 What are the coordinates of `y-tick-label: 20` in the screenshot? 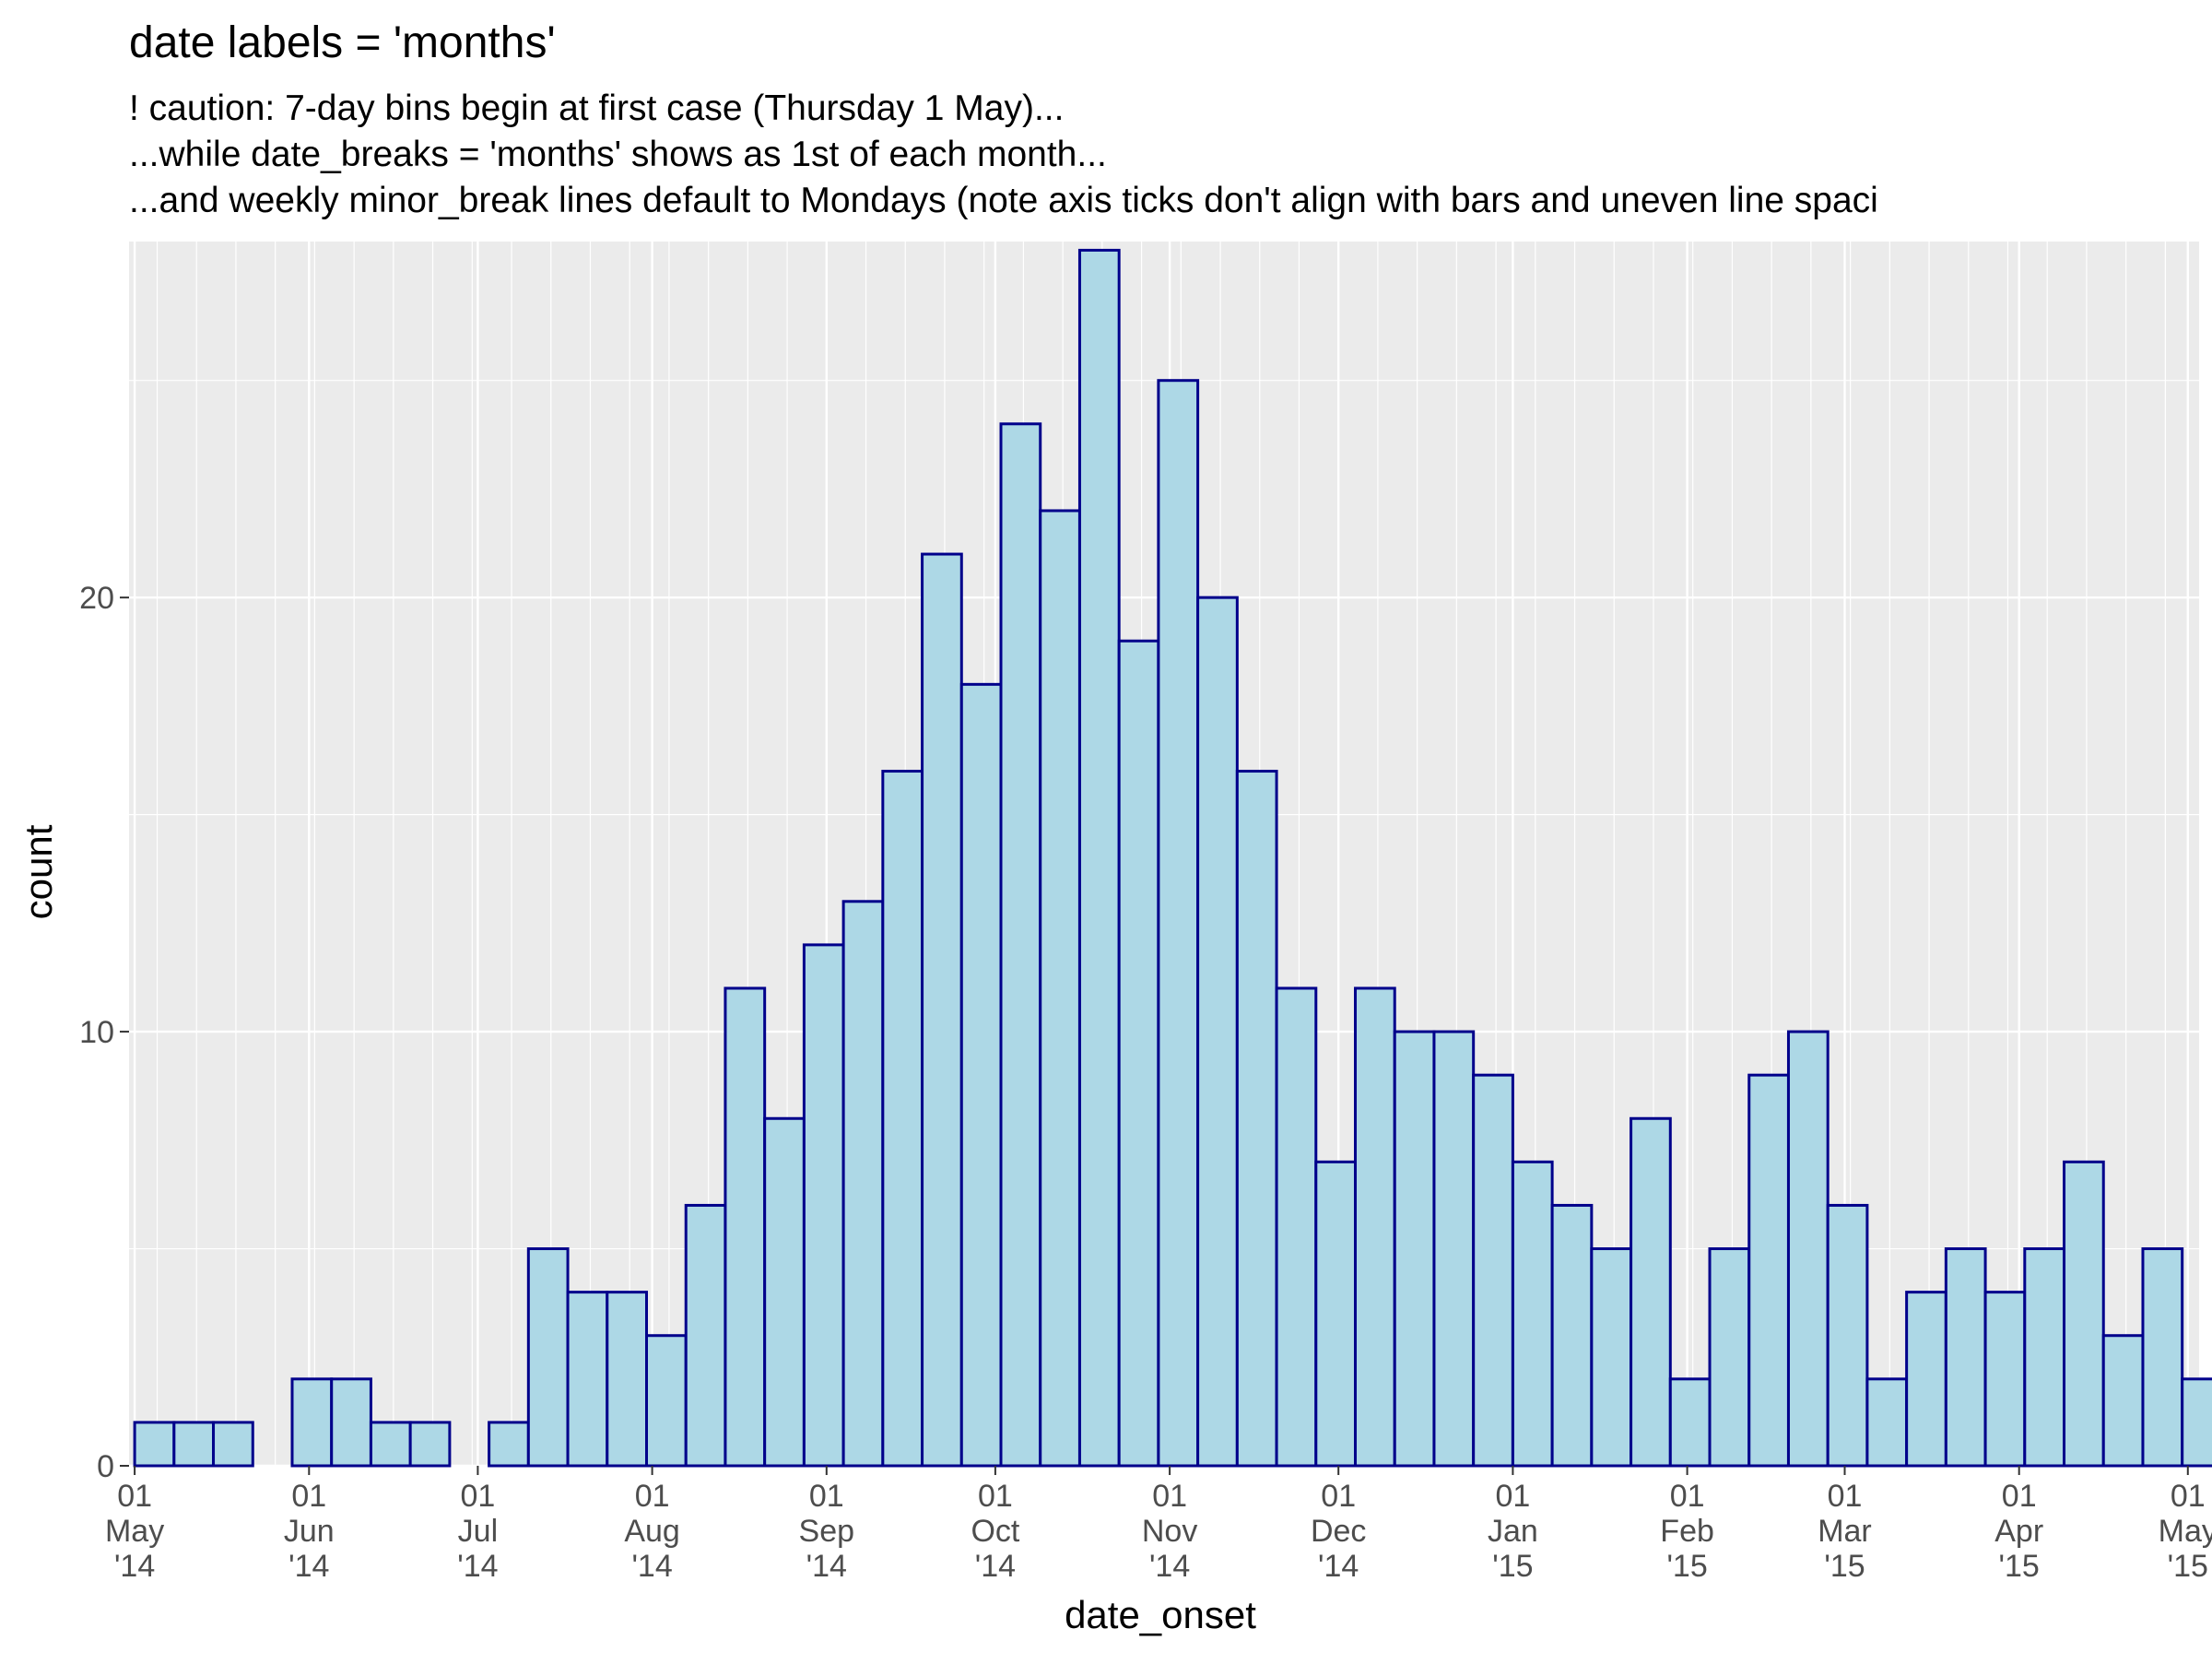 It's located at (96, 598).